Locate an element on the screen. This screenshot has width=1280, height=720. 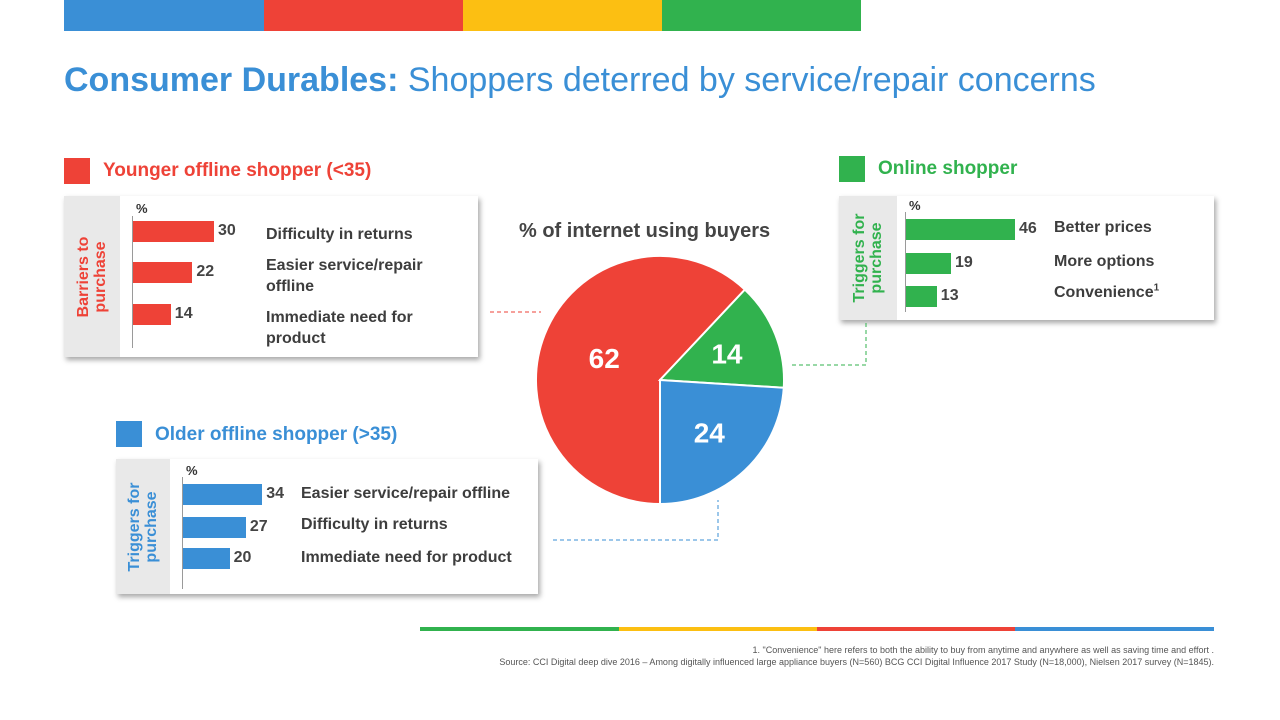
side-label-online: Triggers for purchase is located at coordinates (868, 258).